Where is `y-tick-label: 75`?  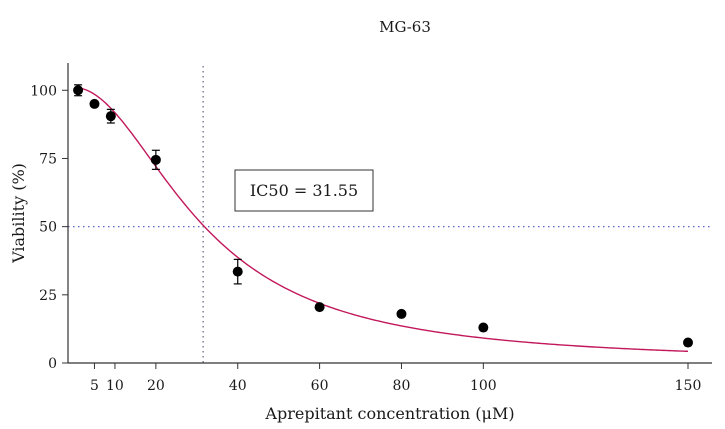
y-tick-label: 75 is located at coordinates (48, 159).